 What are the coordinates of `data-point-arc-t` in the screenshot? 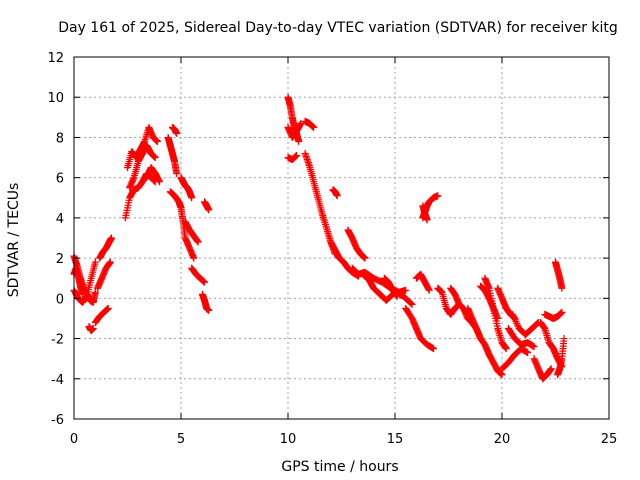 It's located at (209, 310).